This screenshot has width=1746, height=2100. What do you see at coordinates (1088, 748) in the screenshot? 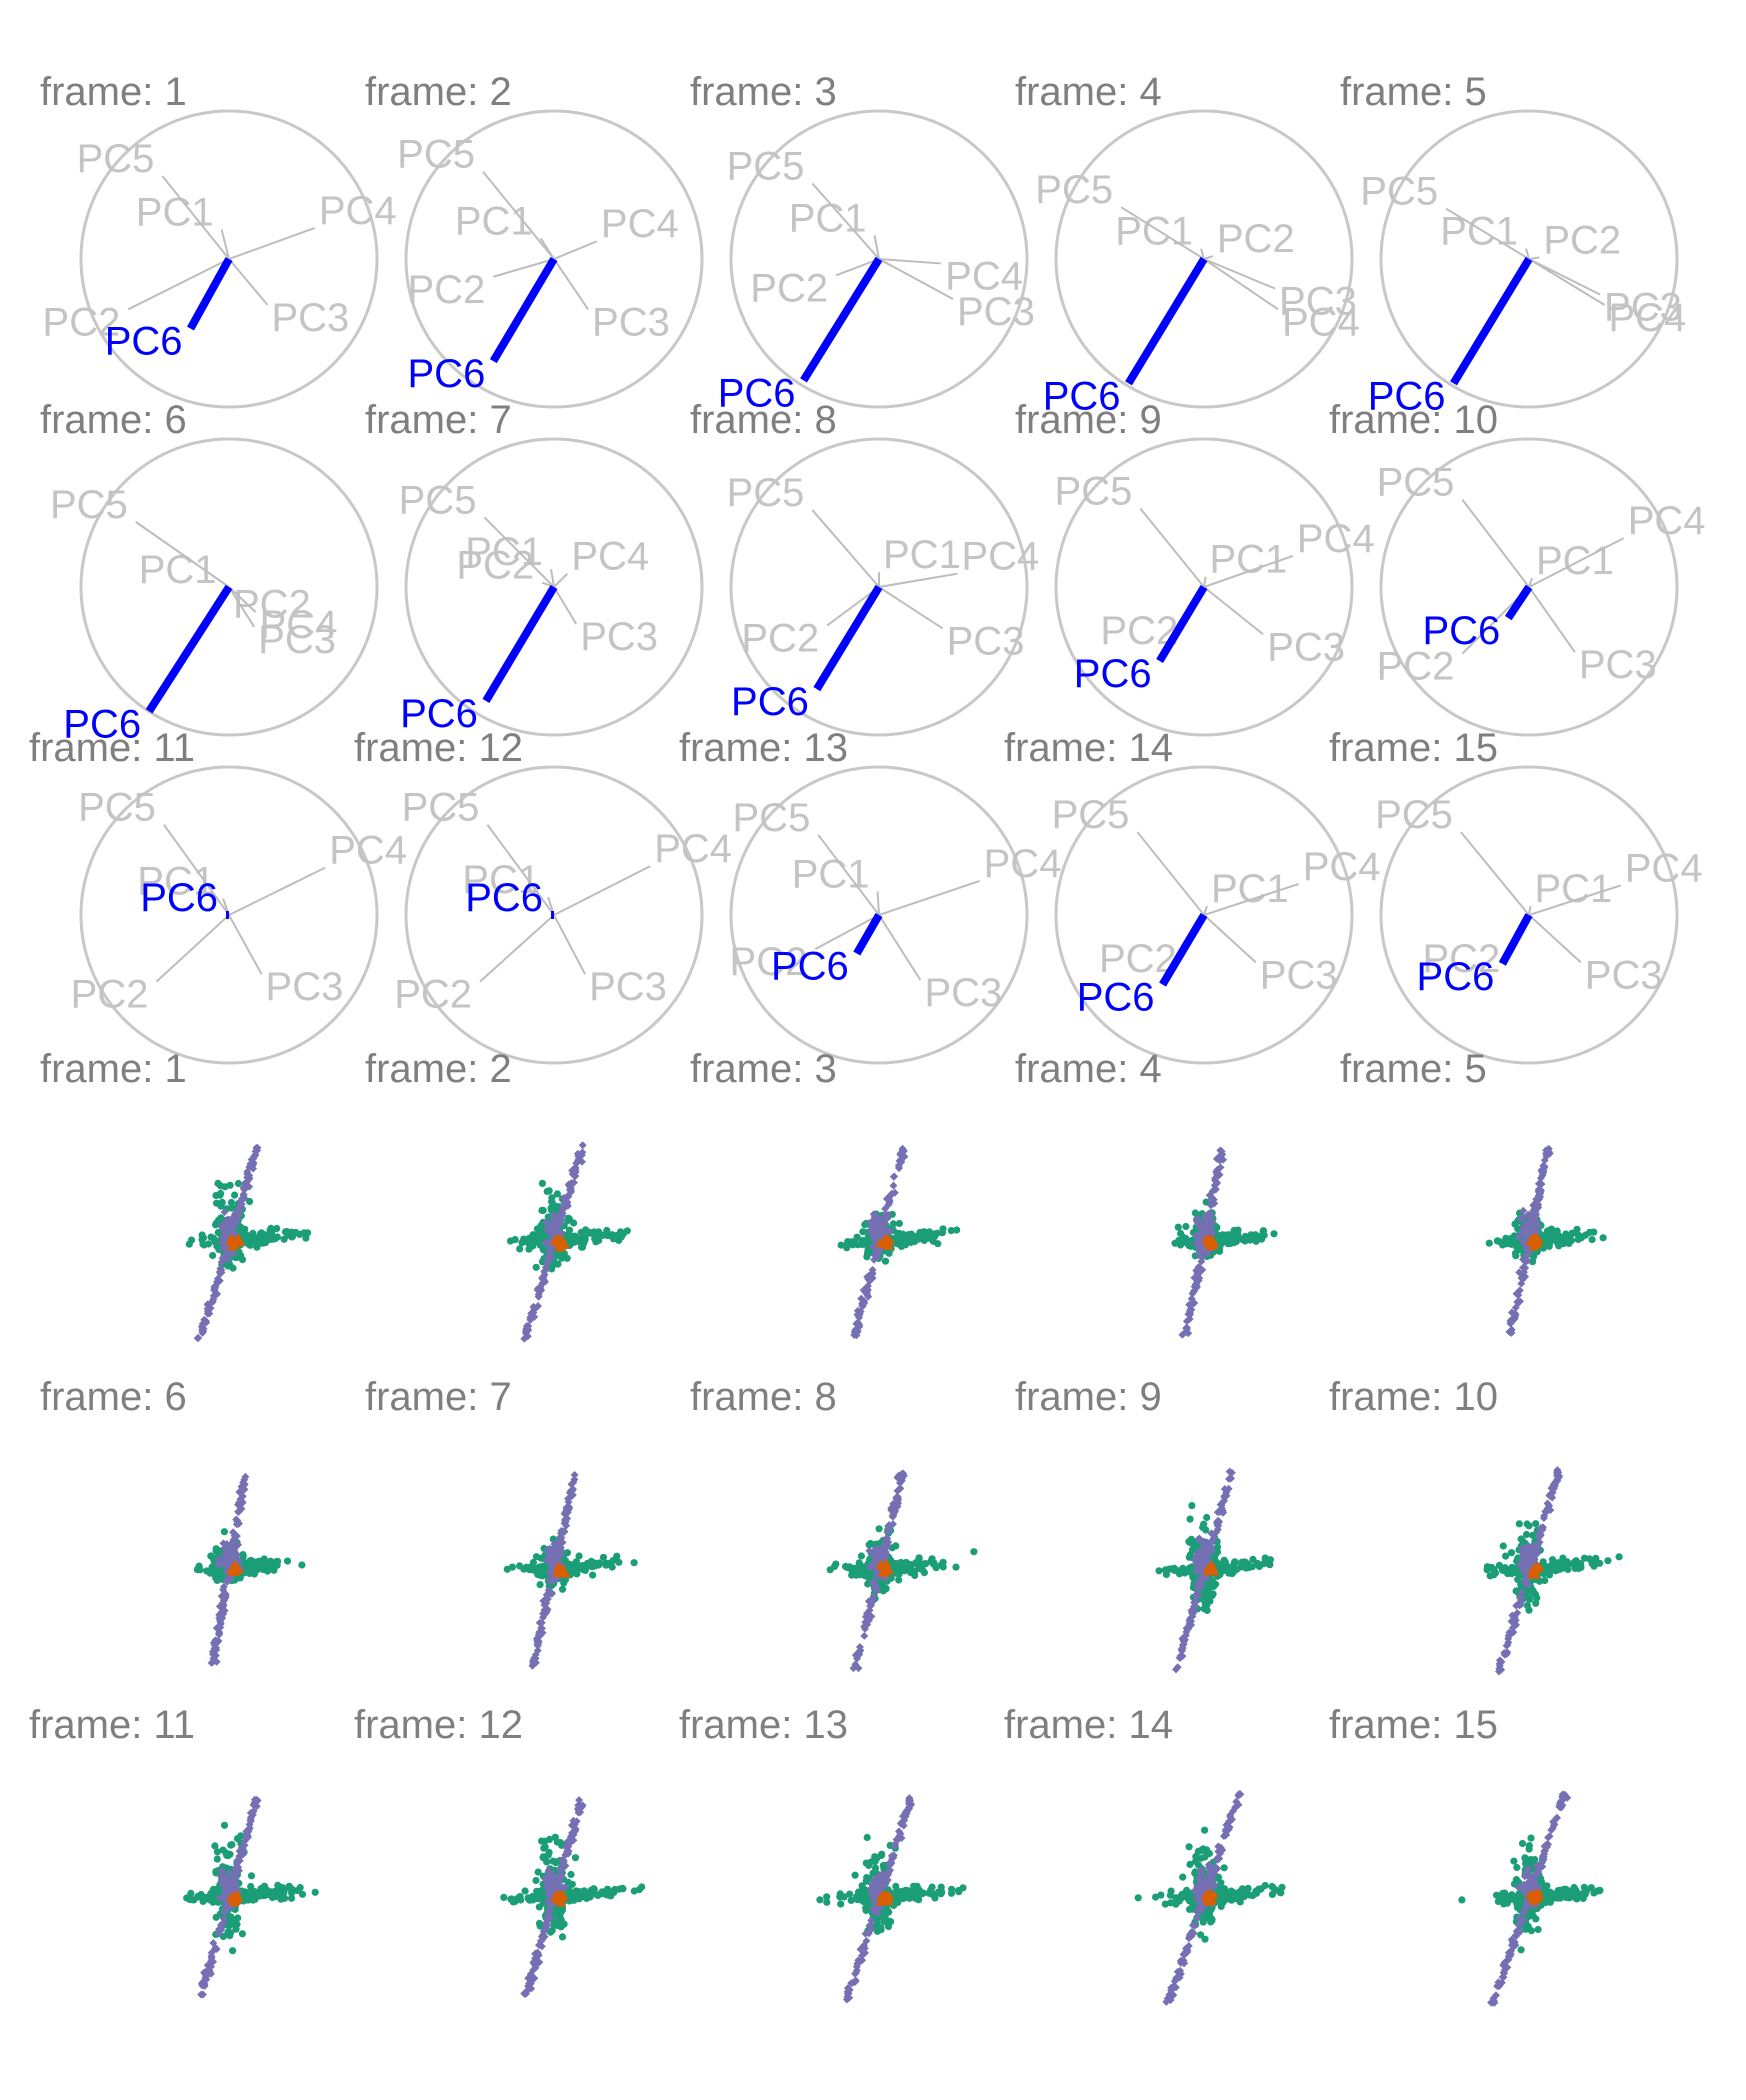
I see `axis-frame-label: frame: 14` at bounding box center [1088, 748].